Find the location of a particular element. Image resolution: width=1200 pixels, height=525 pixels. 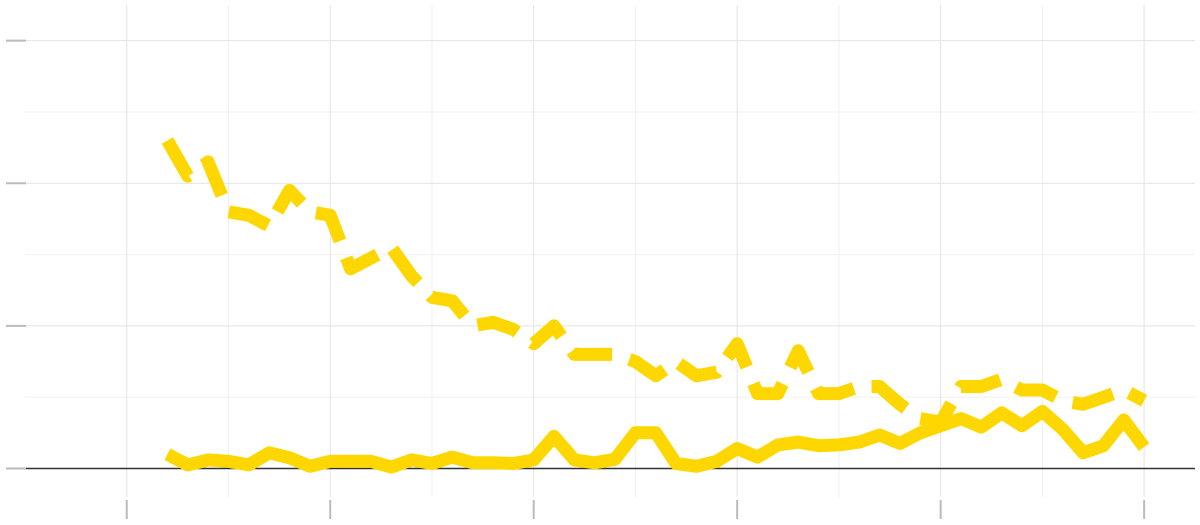

series-2-solid-line is located at coordinates (657, 439).